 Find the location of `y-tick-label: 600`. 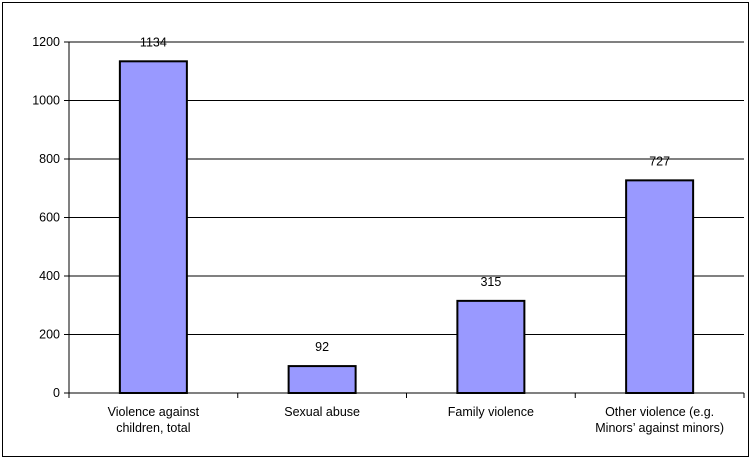

y-tick-label: 600 is located at coordinates (49, 218).